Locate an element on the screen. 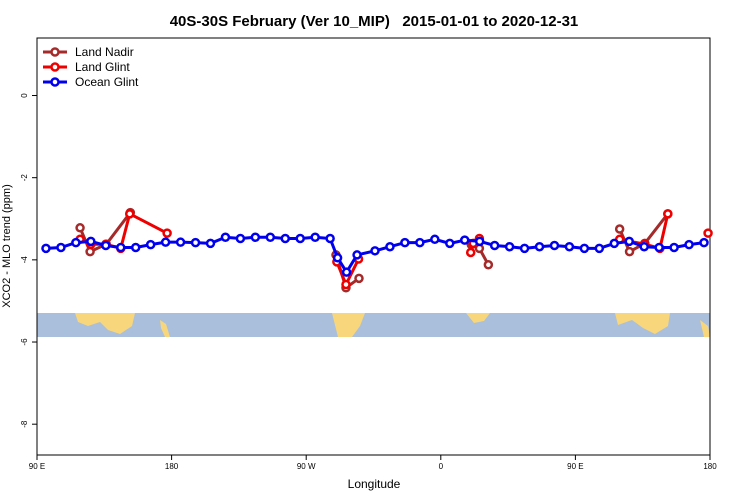 Image resolution: width=750 pixels, height=500 pixels. y-tick-label: -2 is located at coordinates (24, 178).